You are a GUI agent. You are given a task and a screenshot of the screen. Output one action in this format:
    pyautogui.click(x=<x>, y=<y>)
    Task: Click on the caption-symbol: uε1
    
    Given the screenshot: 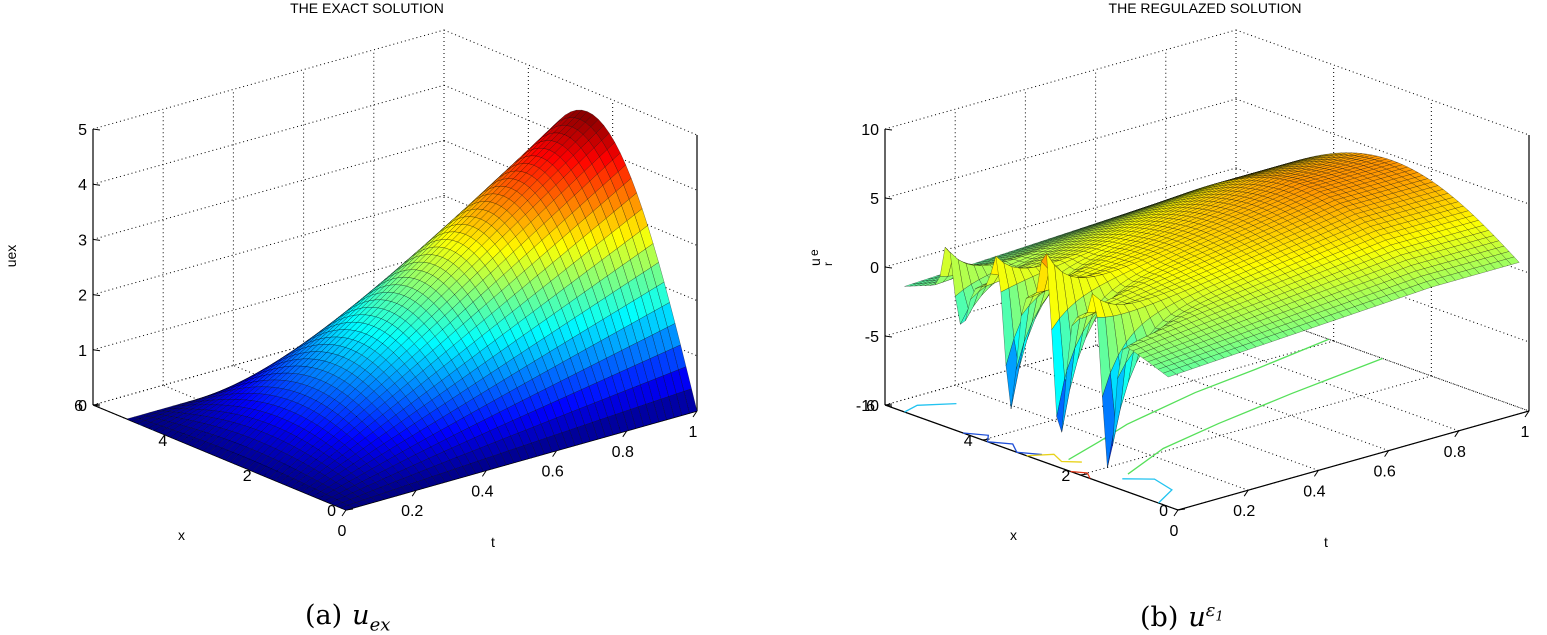 What is the action you would take?
    pyautogui.click(x=1206, y=616)
    